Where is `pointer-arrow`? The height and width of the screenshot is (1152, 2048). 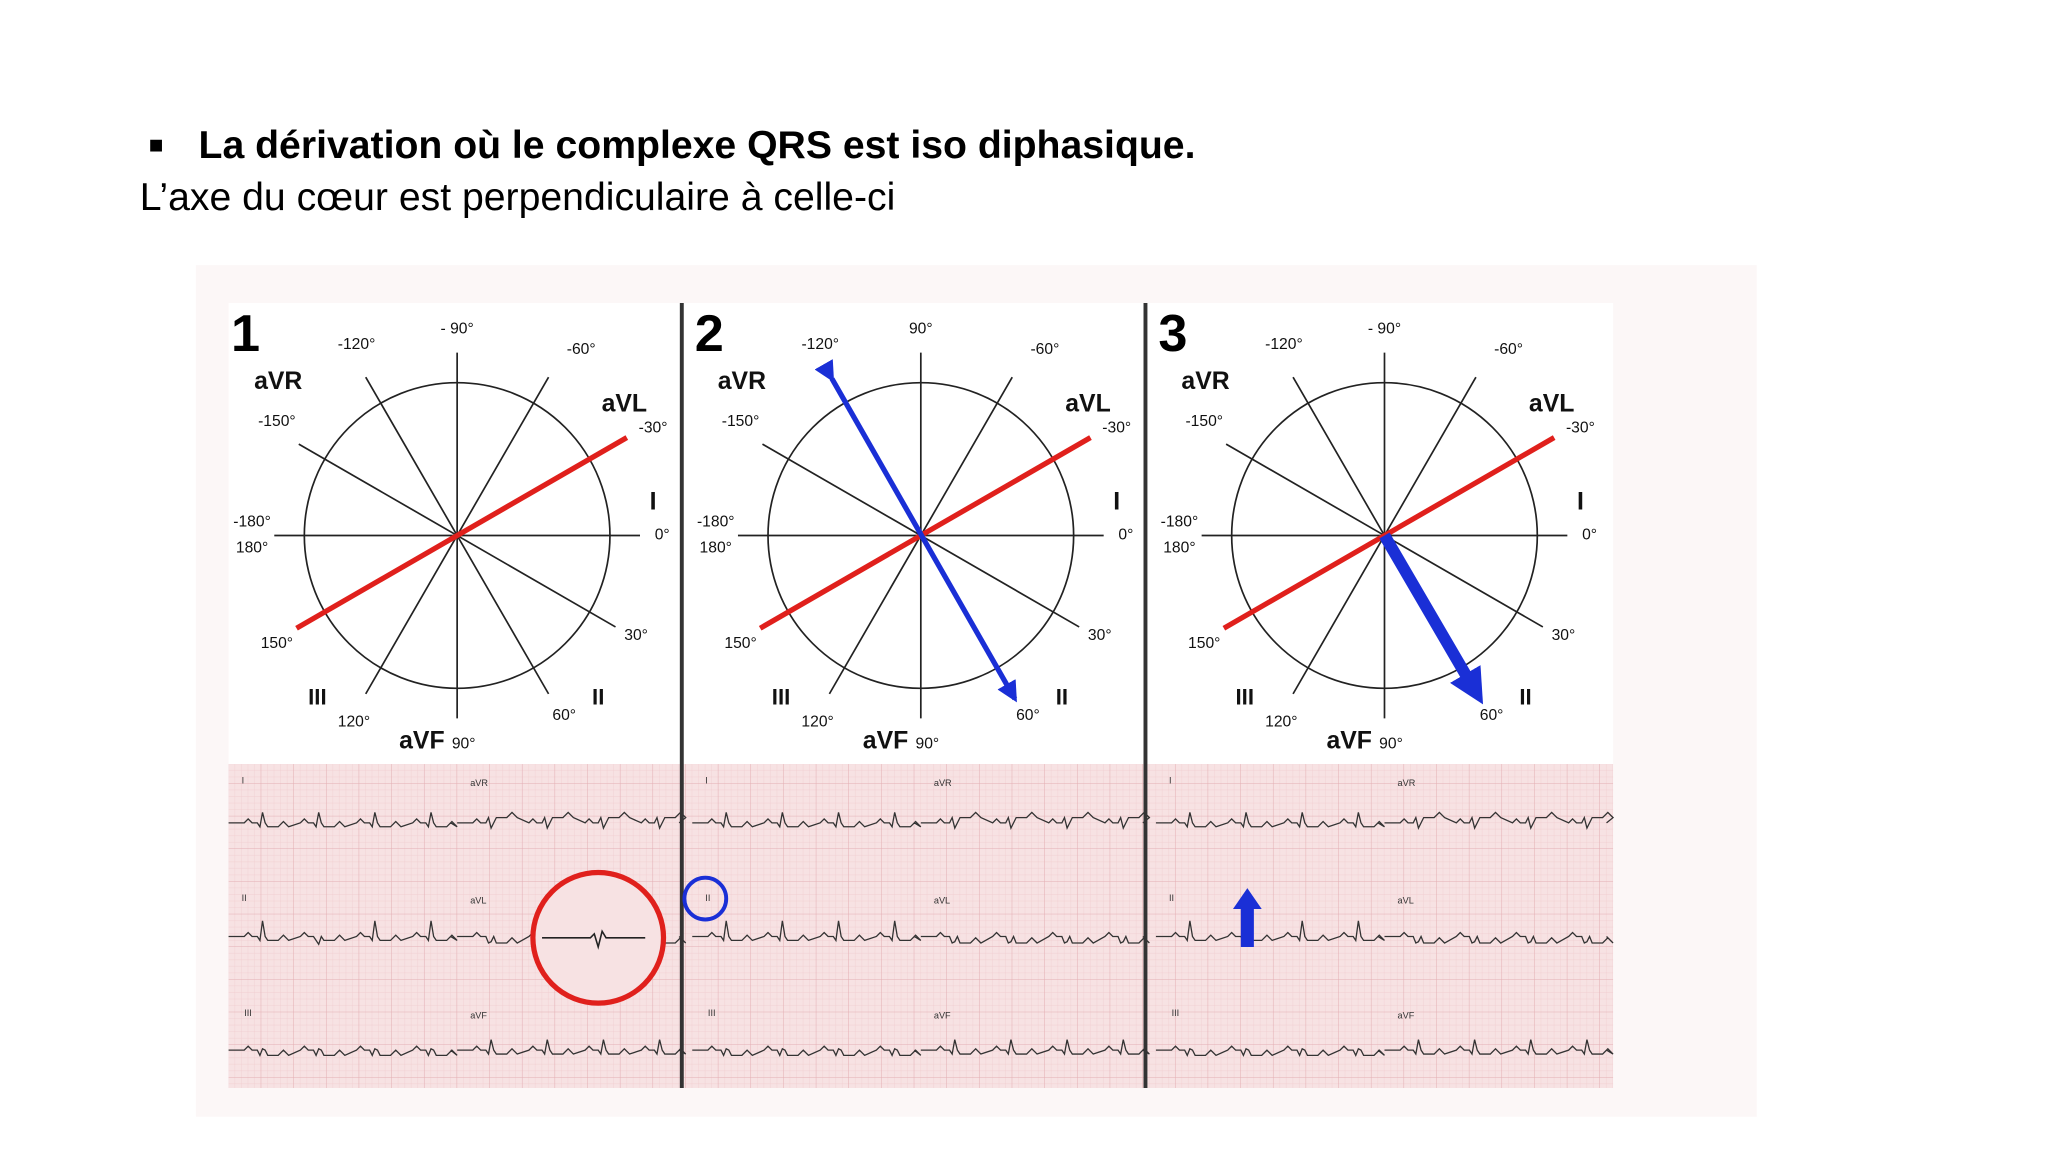 pointer-arrow is located at coordinates (1247, 917).